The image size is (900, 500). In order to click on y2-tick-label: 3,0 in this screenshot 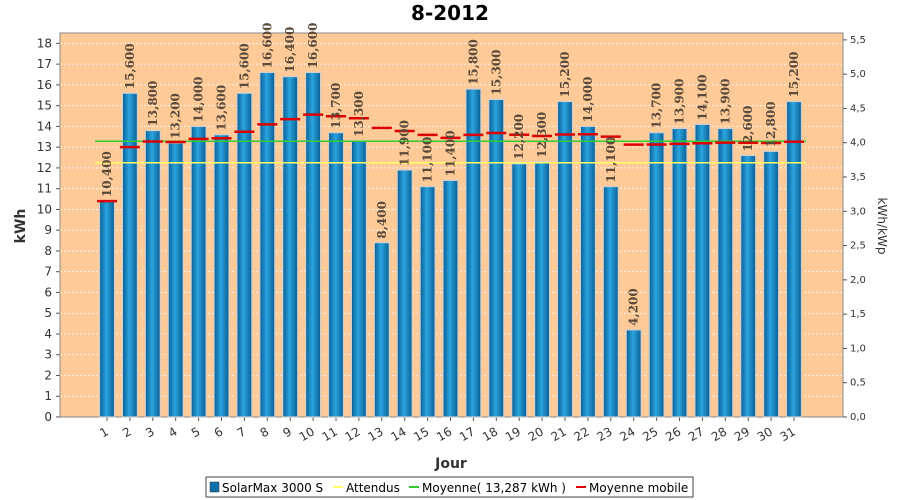, I will do `click(858, 211)`.